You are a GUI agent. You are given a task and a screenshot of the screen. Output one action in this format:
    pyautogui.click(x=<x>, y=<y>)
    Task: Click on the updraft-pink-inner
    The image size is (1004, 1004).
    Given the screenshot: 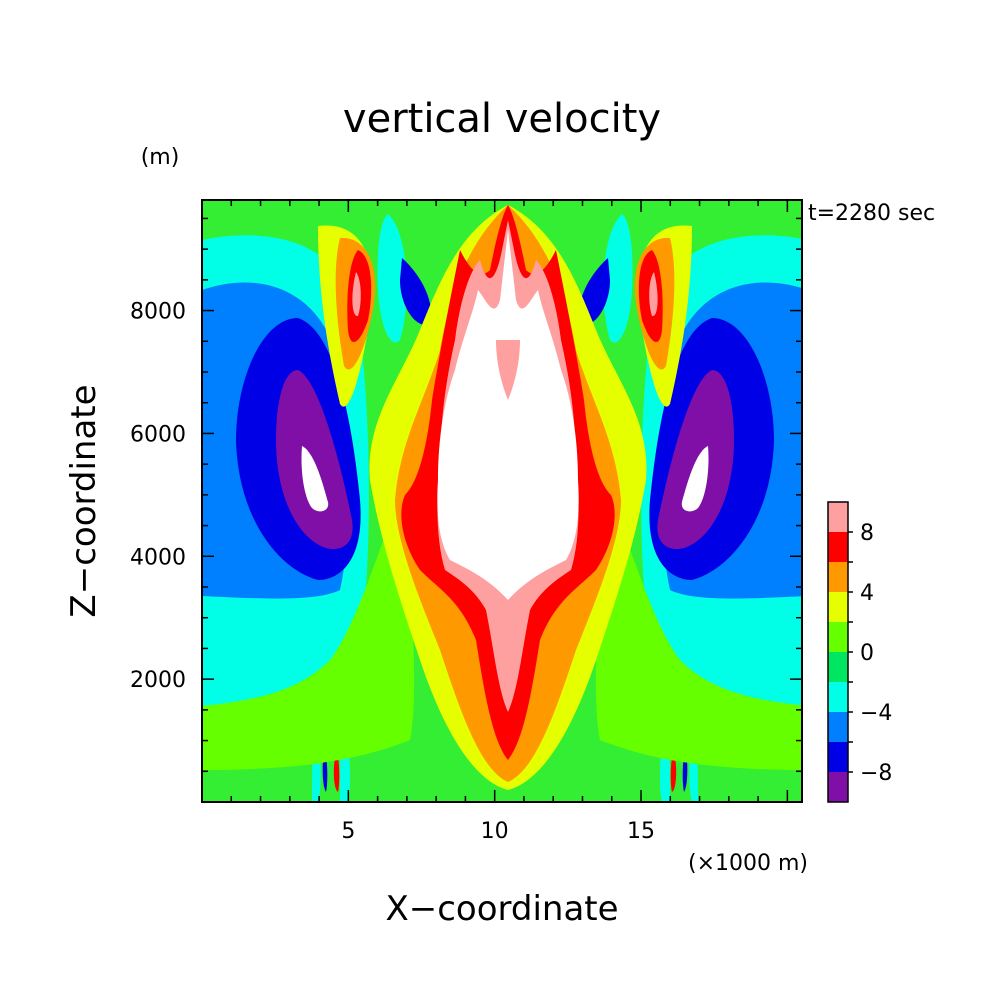 What is the action you would take?
    pyautogui.click(x=508, y=370)
    